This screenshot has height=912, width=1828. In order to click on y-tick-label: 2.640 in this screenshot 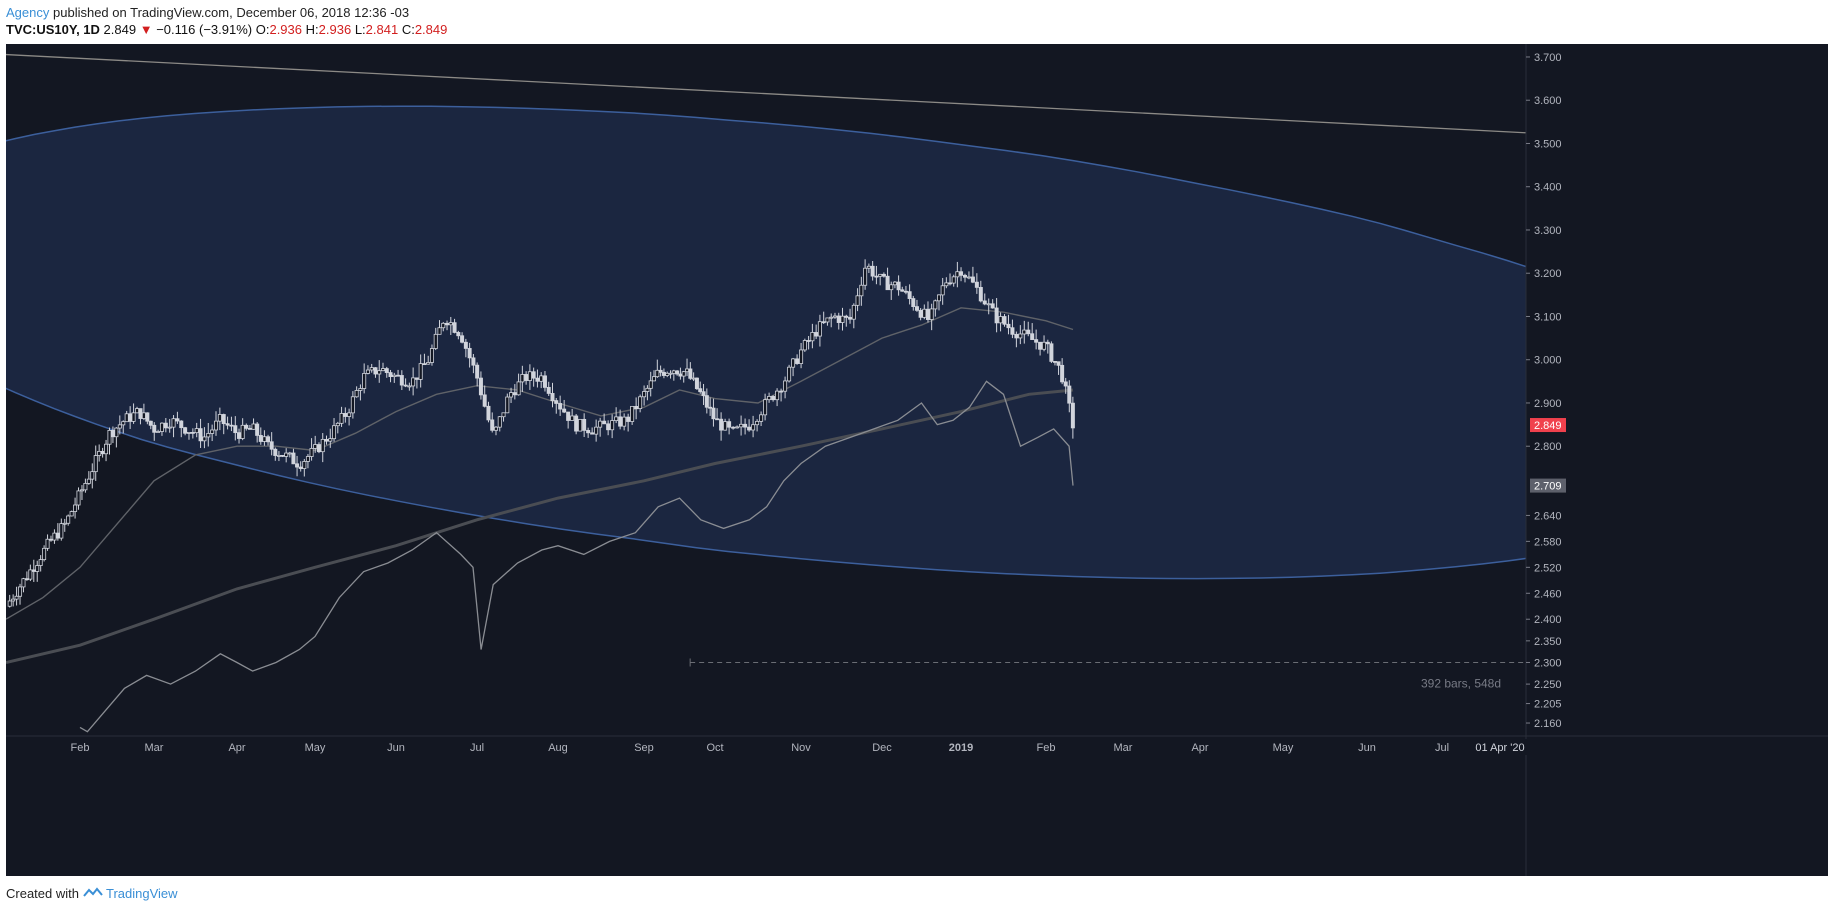, I will do `click(1548, 516)`.